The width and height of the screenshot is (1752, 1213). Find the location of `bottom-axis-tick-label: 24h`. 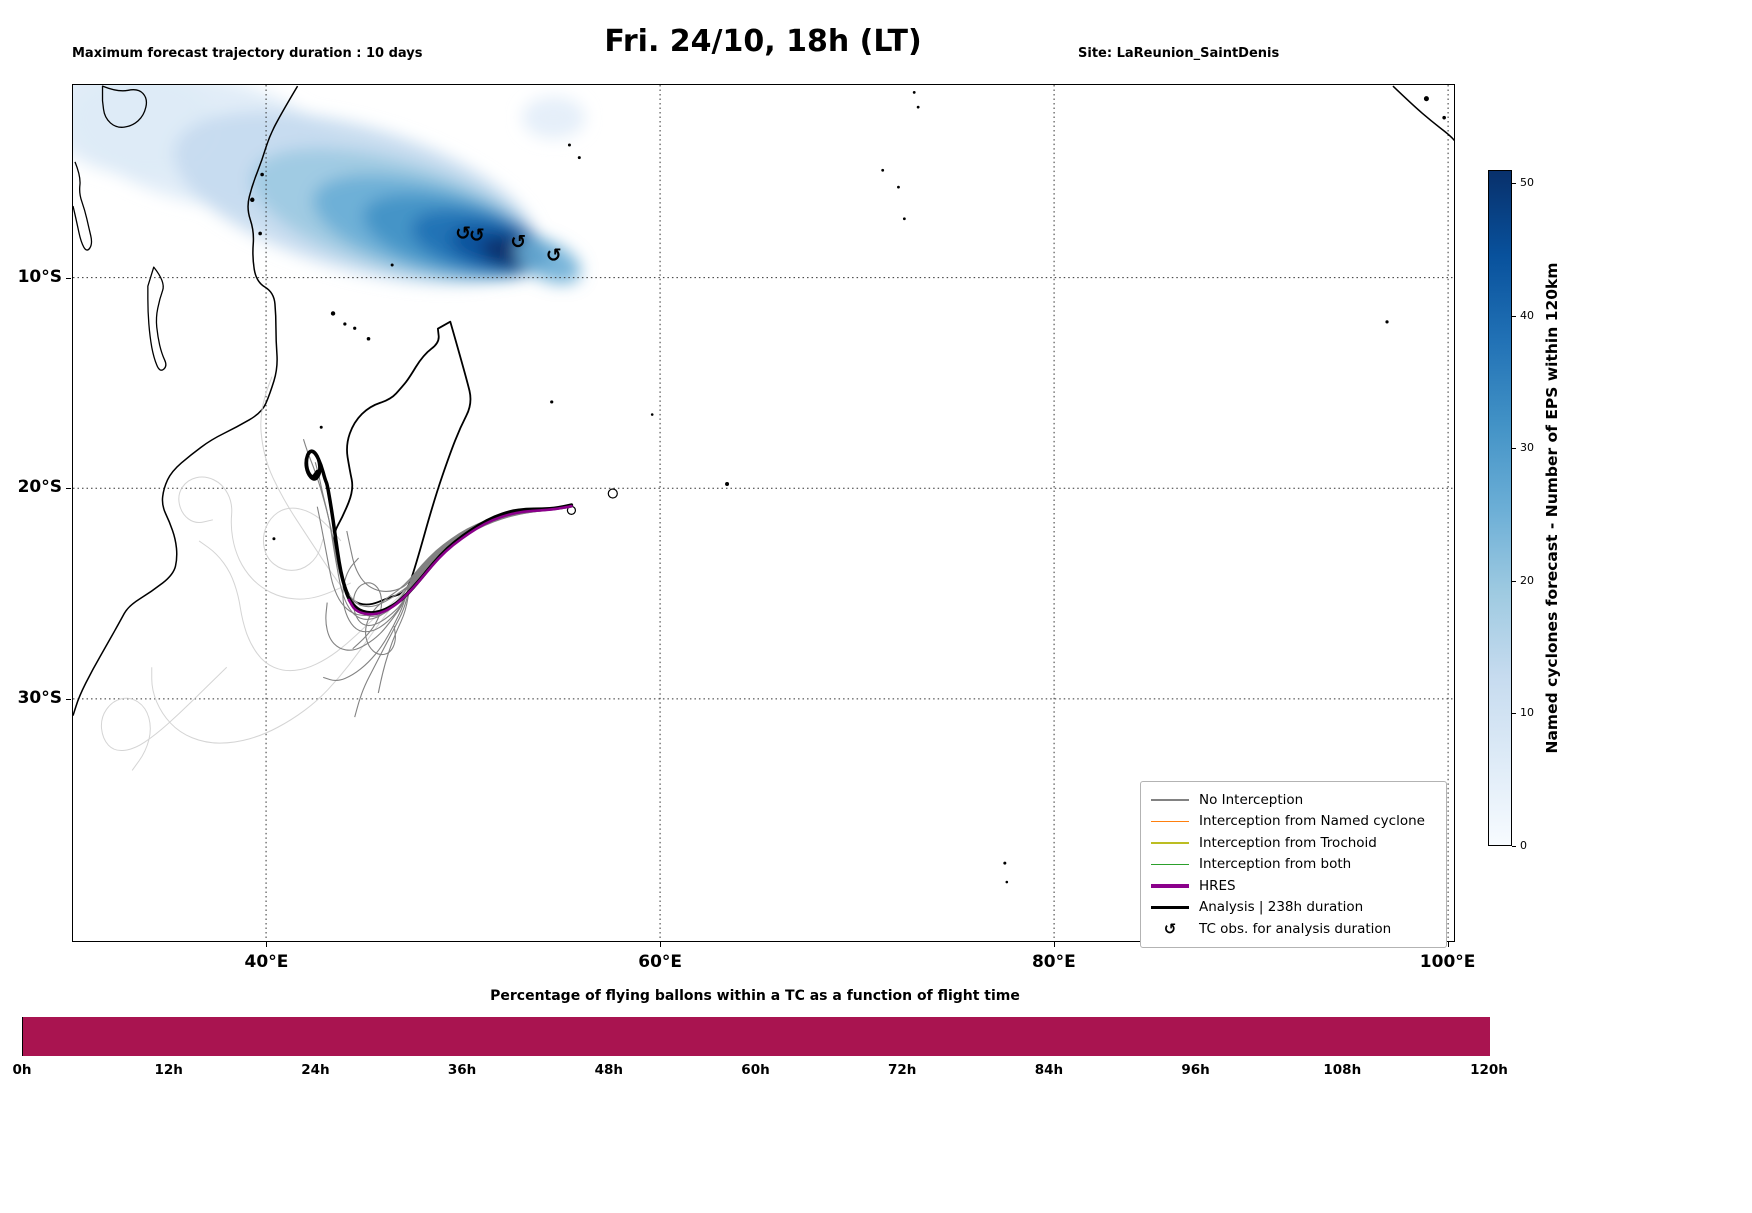

bottom-axis-tick-label: 24h is located at coordinates (315, 1070).